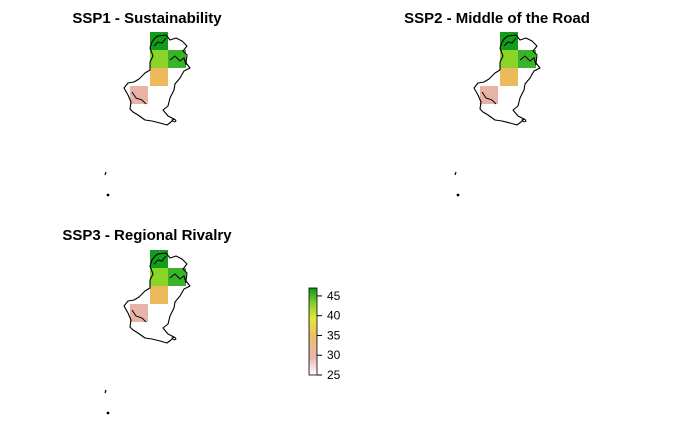 The height and width of the screenshot is (432, 700). What do you see at coordinates (147, 321) in the screenshot?
I see `map-panel-ssp3: SSP3 - Regional Rivalry` at bounding box center [147, 321].